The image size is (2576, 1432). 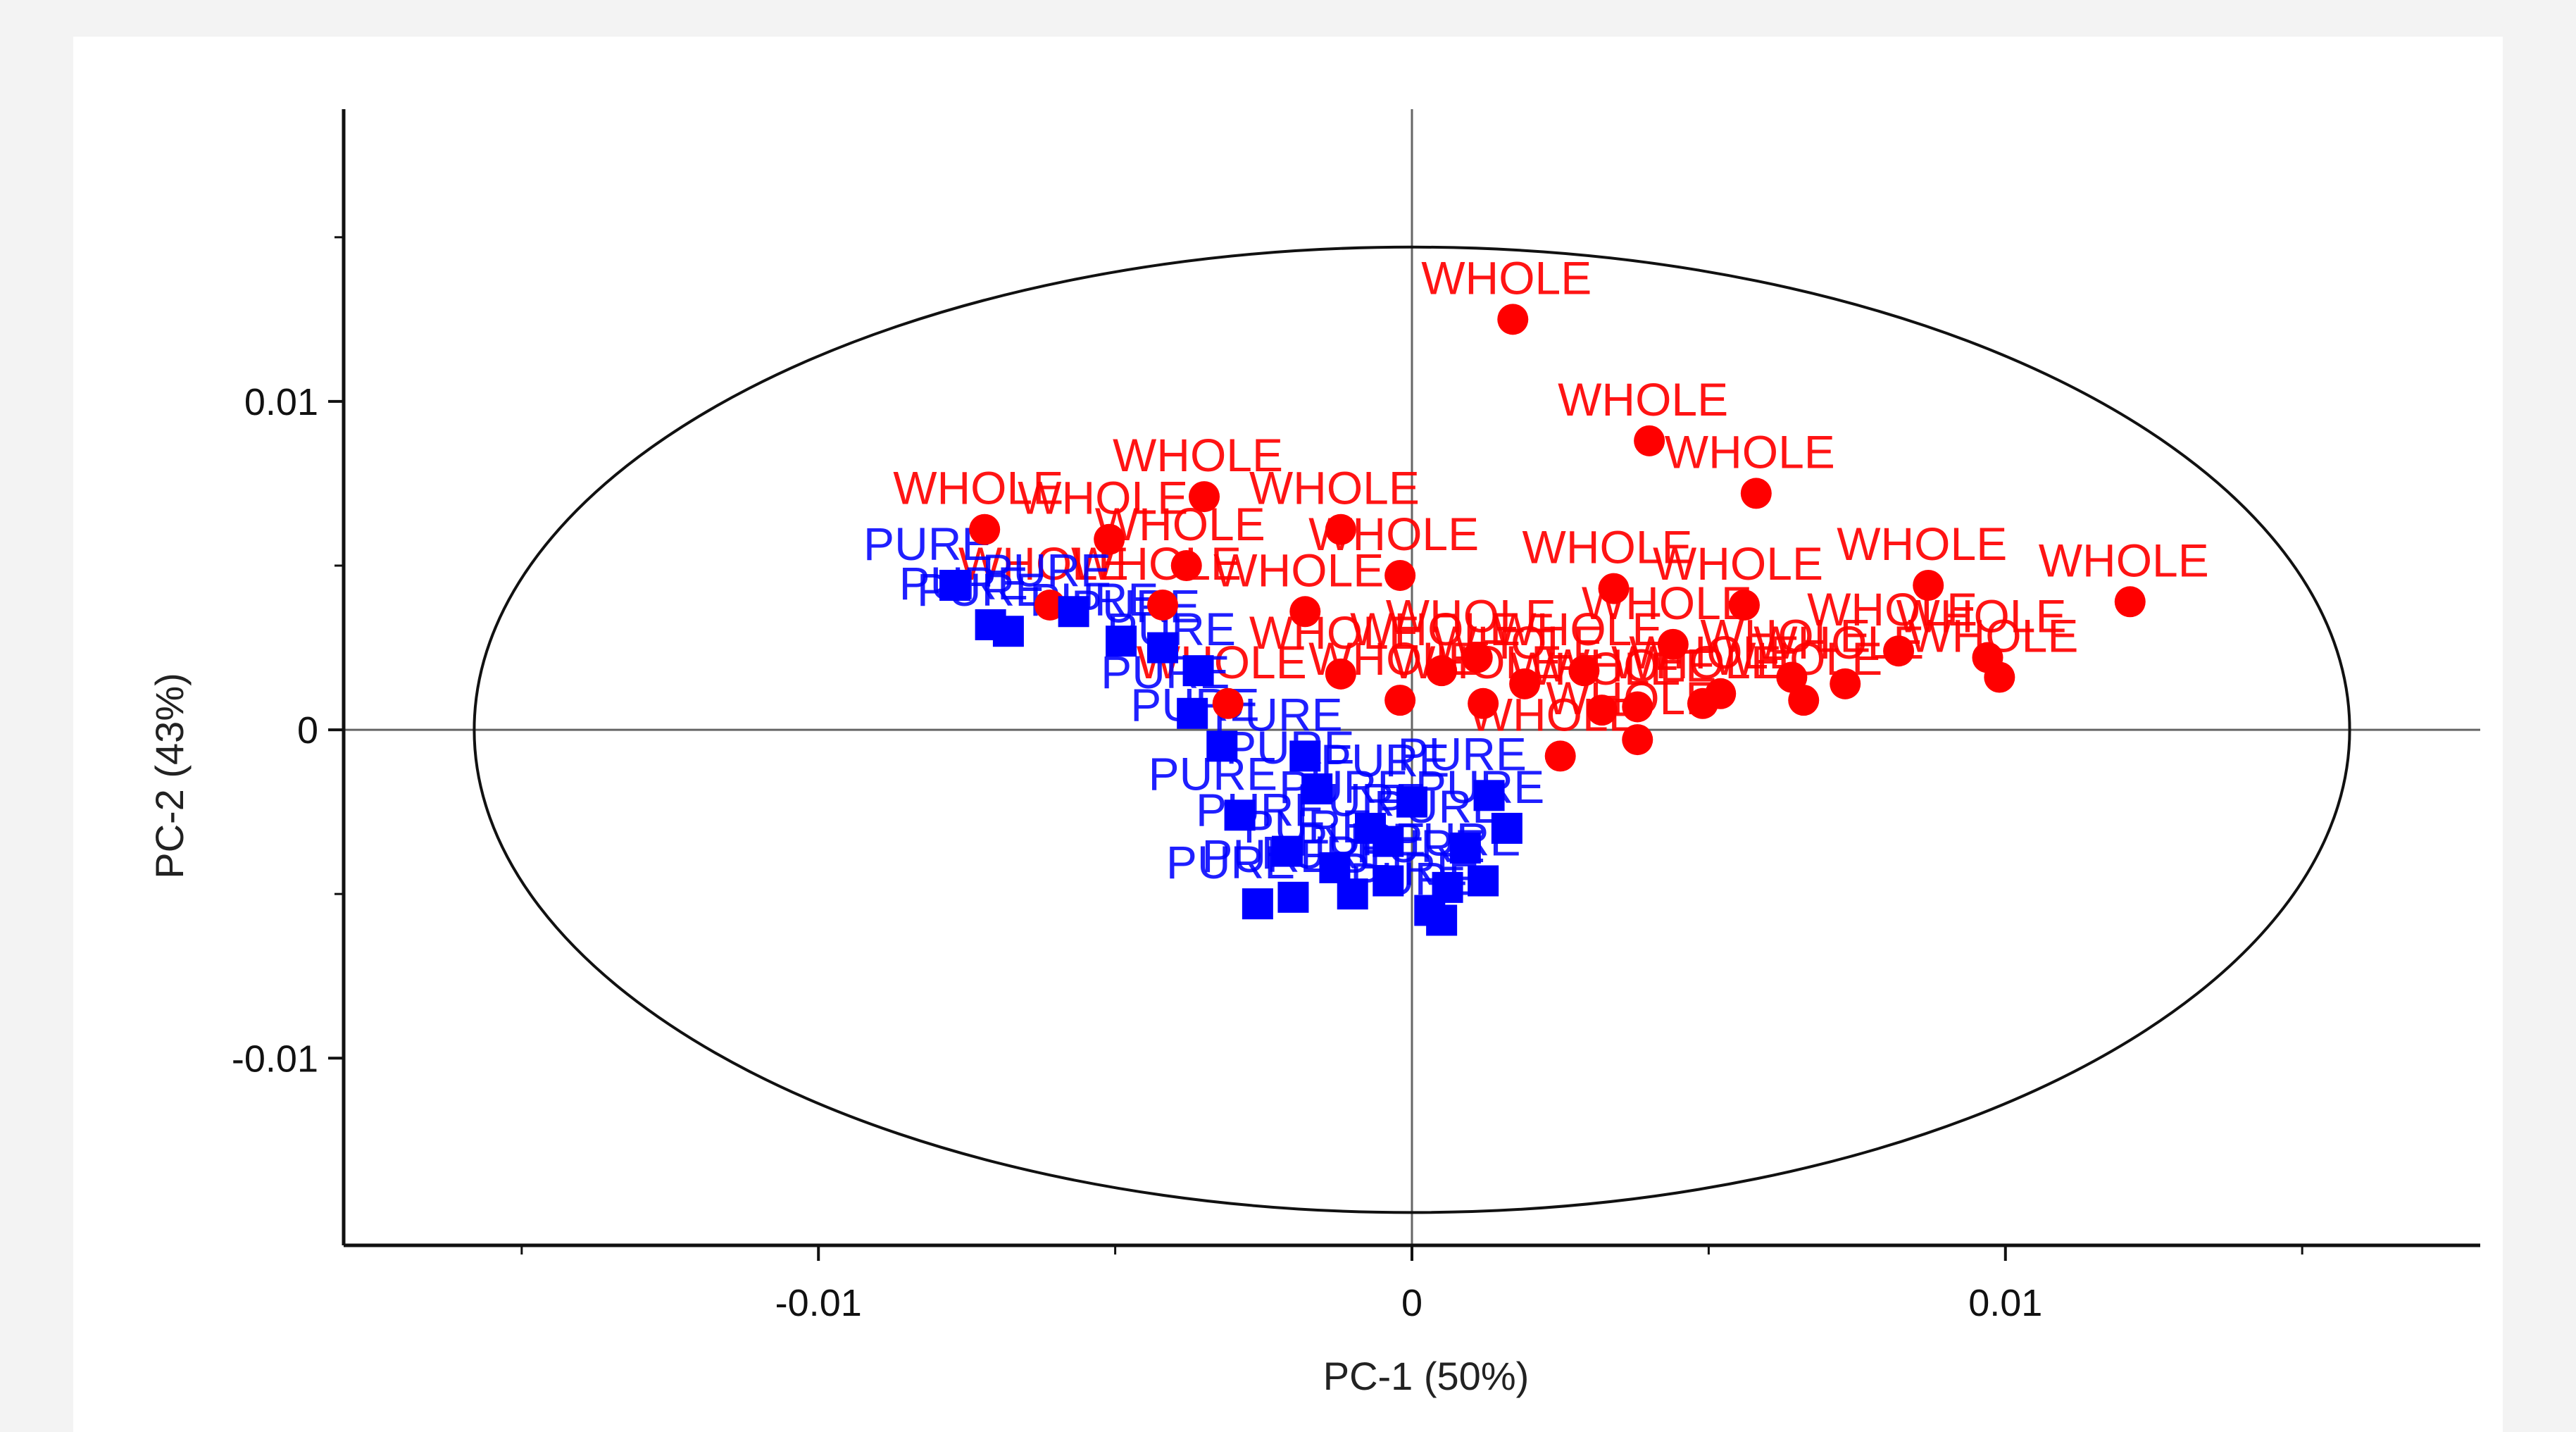 What do you see at coordinates (818, 1303) in the screenshot?
I see `x-tick-label: -0.01` at bounding box center [818, 1303].